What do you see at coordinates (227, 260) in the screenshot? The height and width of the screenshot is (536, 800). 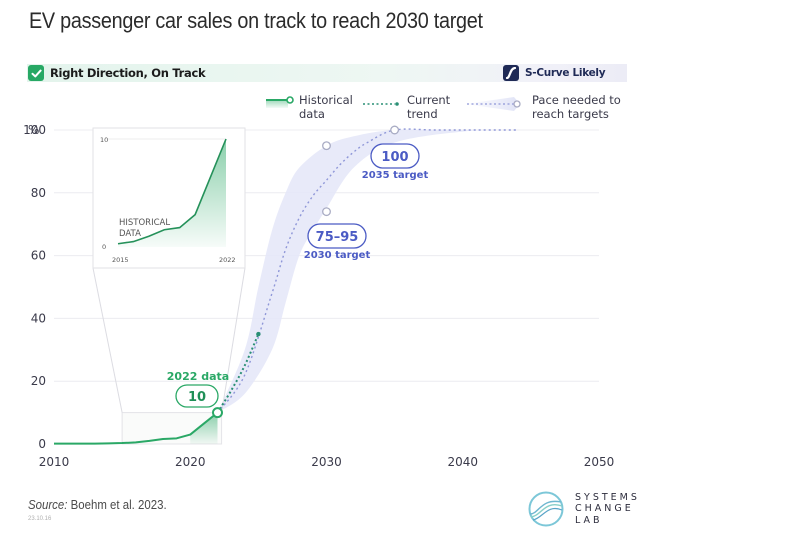 I see `inset-x-tick: 2022` at bounding box center [227, 260].